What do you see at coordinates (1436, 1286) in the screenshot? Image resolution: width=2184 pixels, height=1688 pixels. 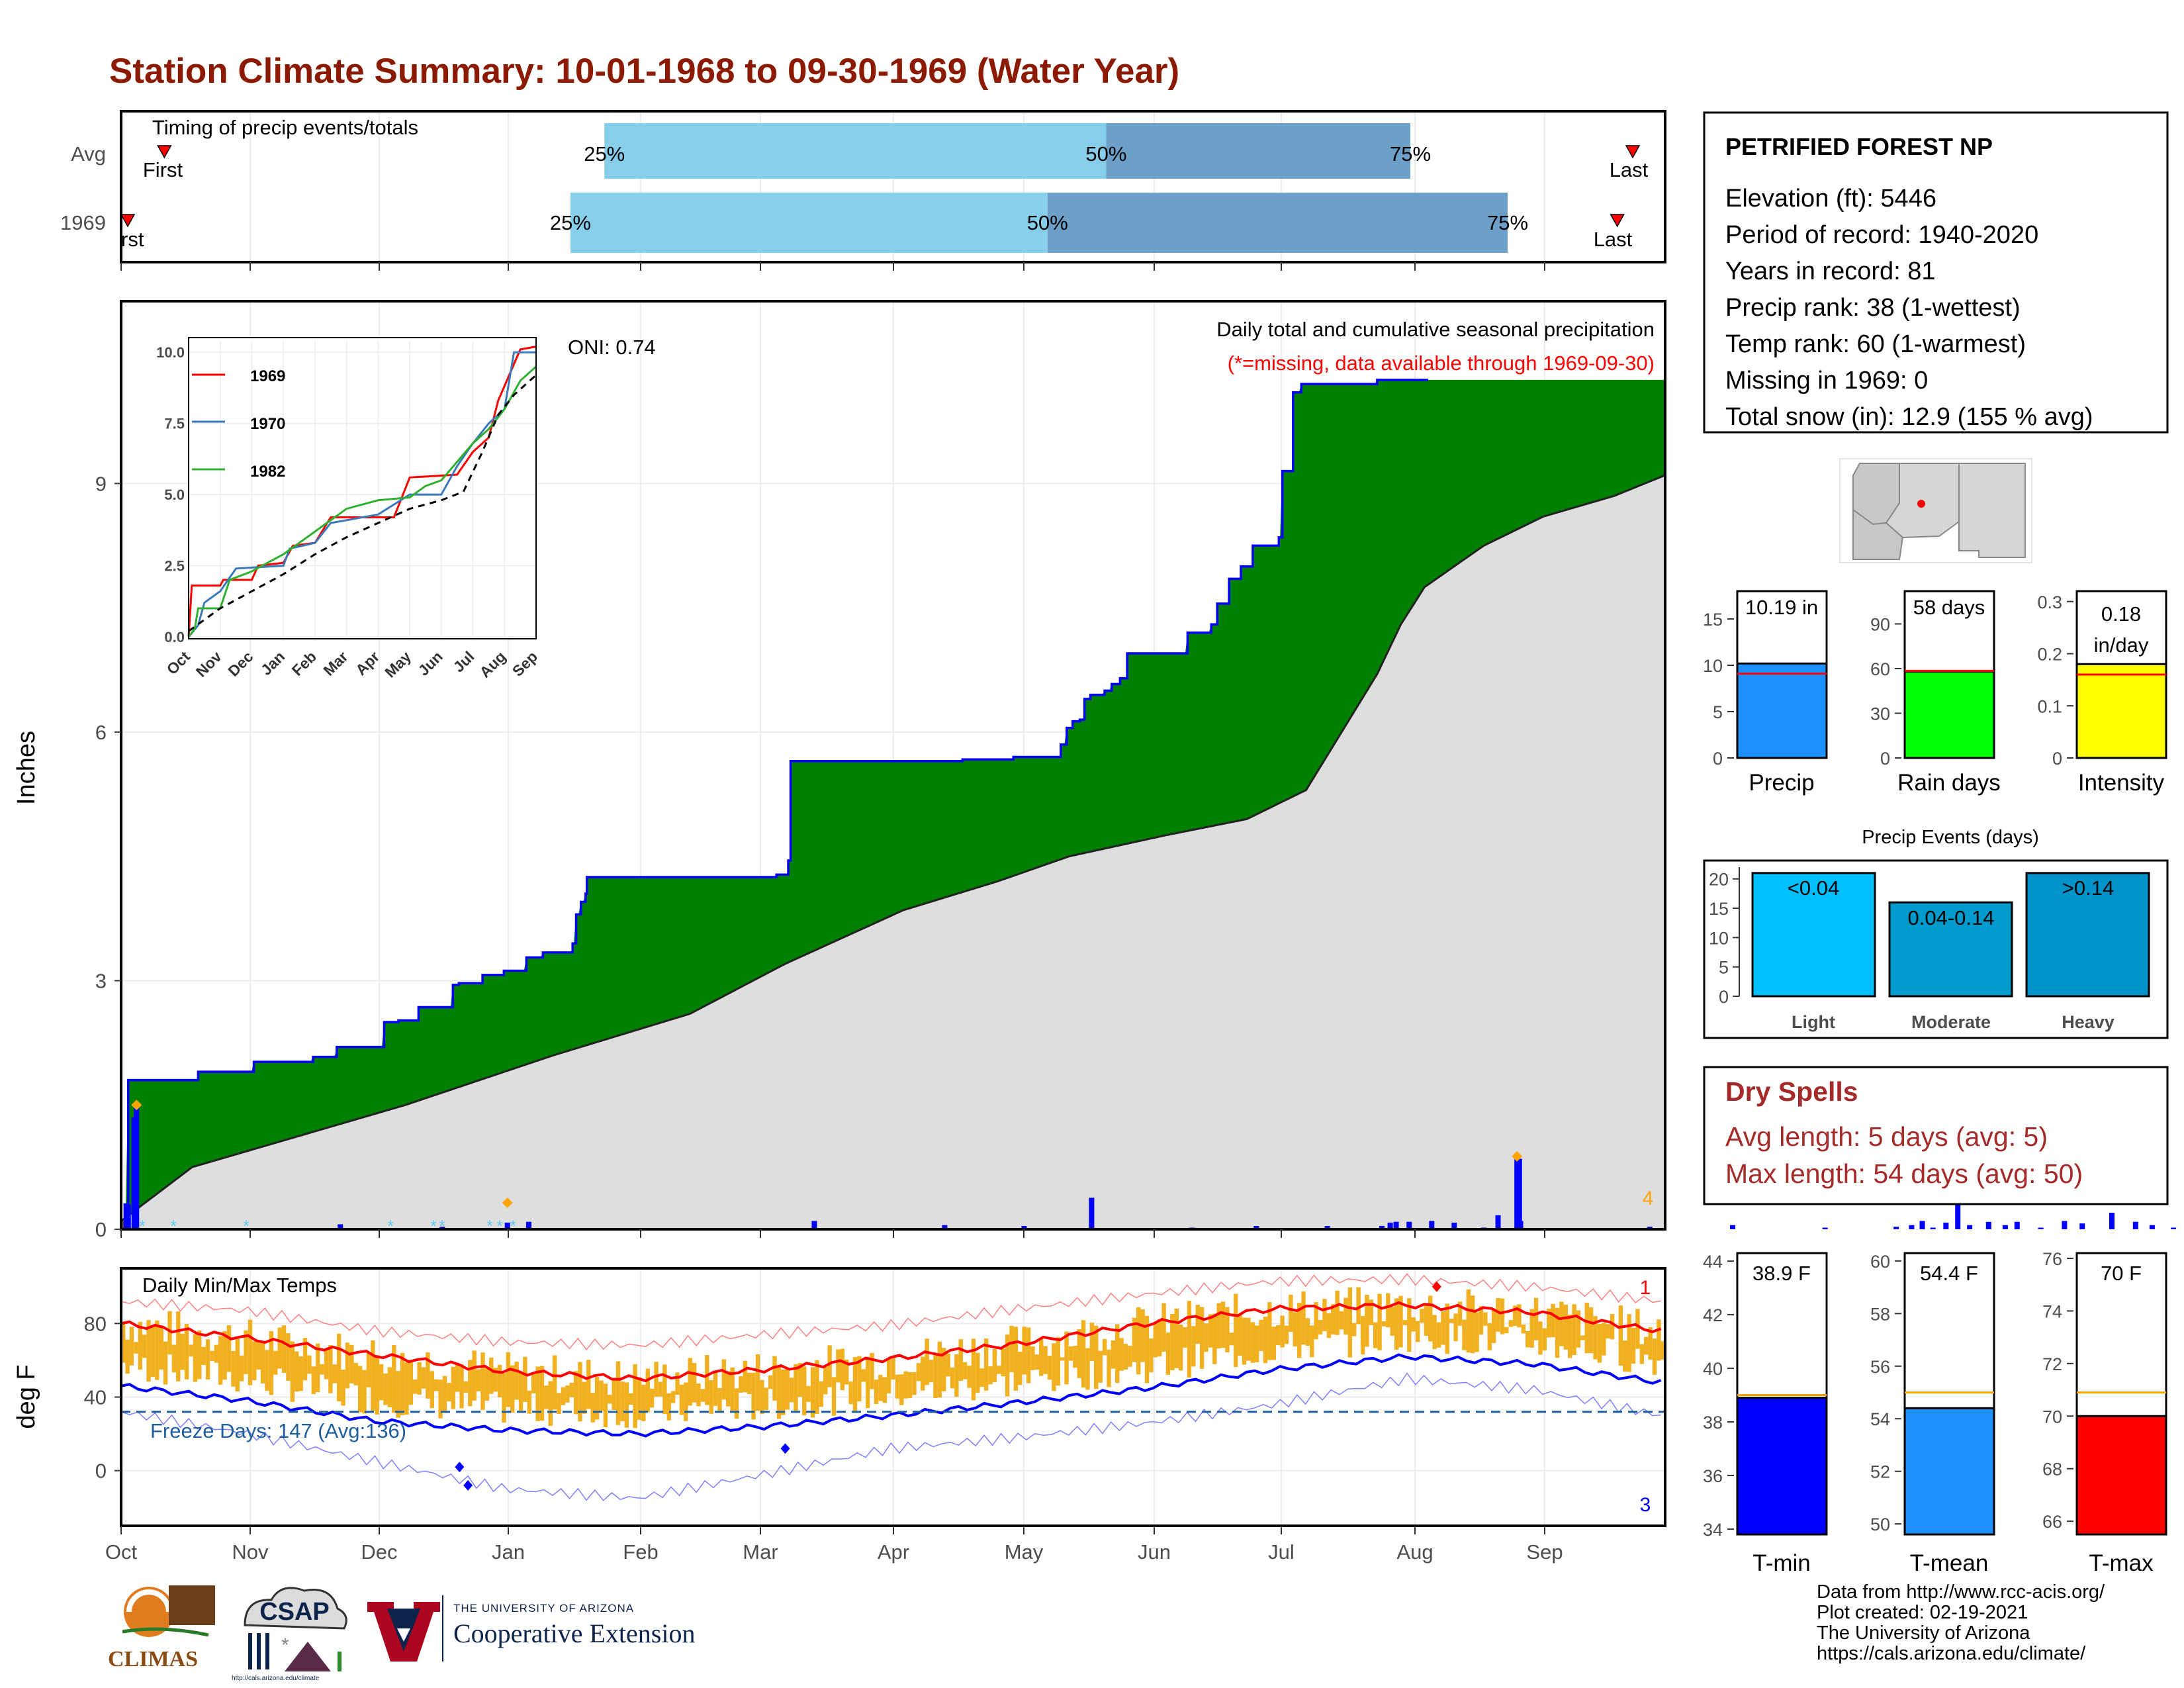 I see `record-marker` at bounding box center [1436, 1286].